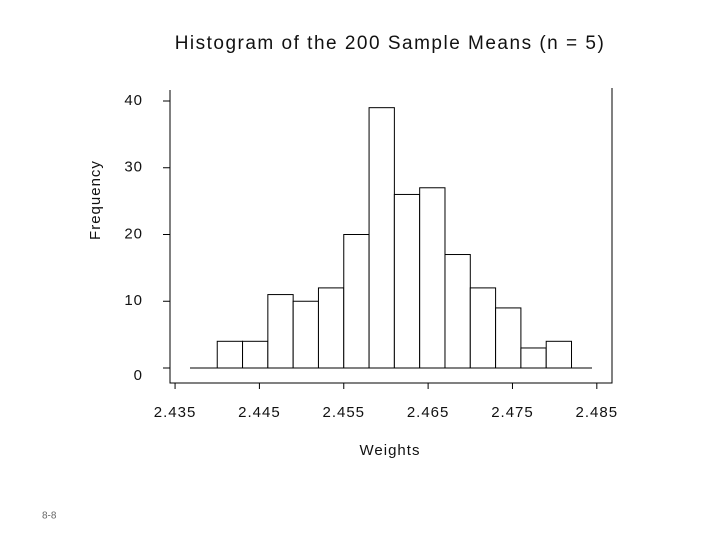 This screenshot has width=720, height=540. I want to click on x-tick-label: 2.435, so click(175, 412).